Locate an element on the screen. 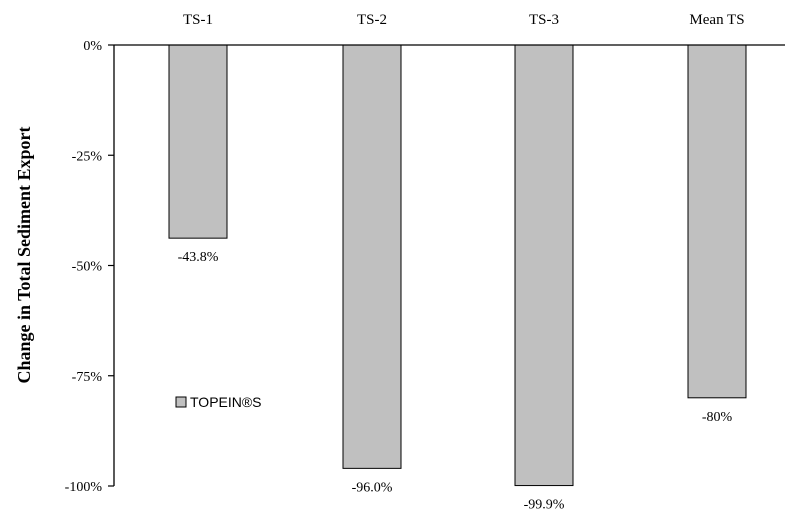  legend-label: TOPEIN®S is located at coordinates (226, 402).